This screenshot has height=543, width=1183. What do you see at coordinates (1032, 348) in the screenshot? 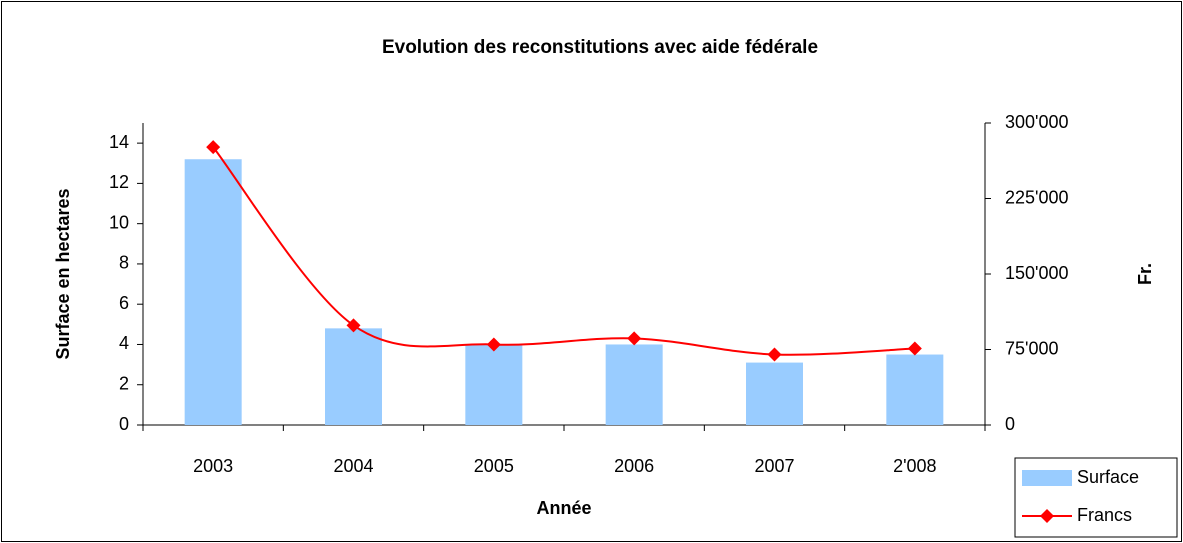
I see `y2-tick-label: 75'000` at bounding box center [1032, 348].